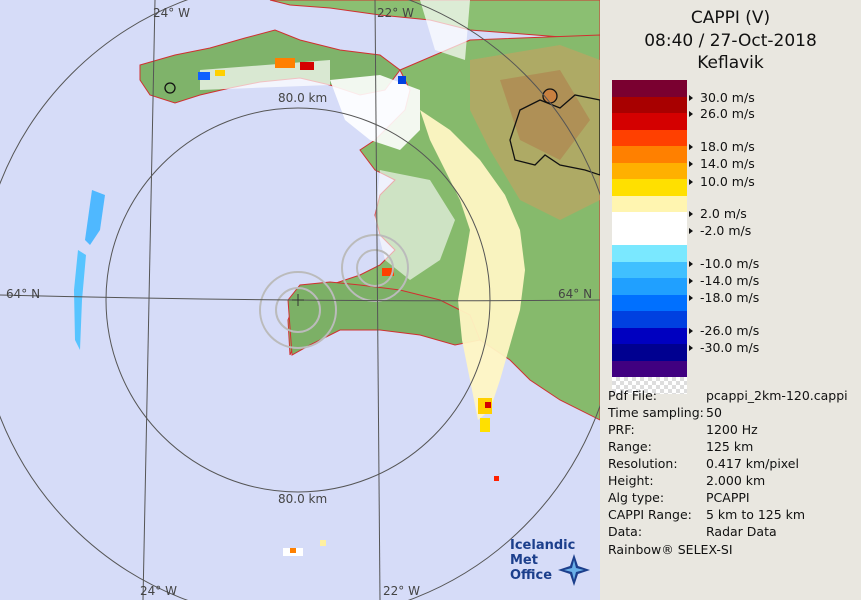 The image size is (861, 600). Describe the element at coordinates (543, 553) in the screenshot. I see `logo-line-1: Icelandic Met` at that location.